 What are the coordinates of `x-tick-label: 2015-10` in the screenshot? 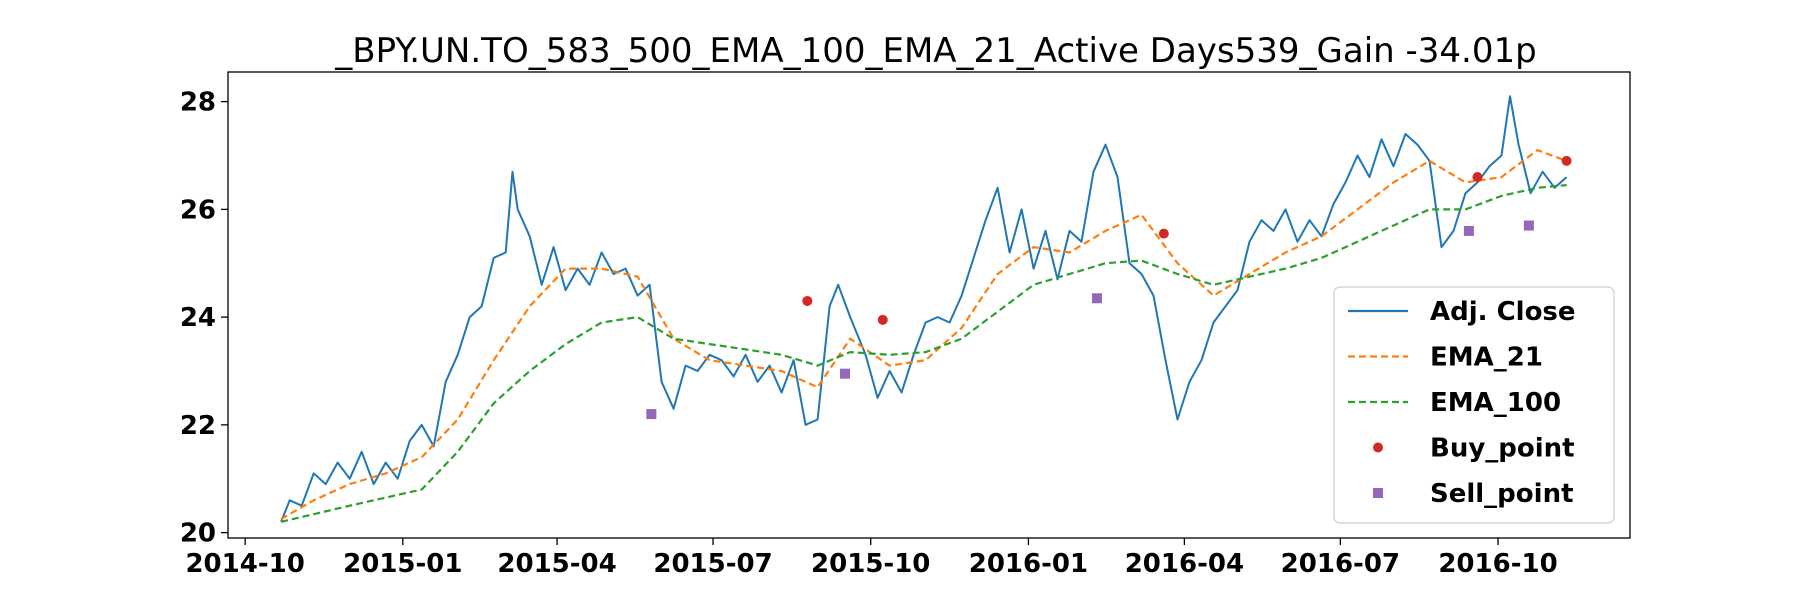 It's located at (870, 564).